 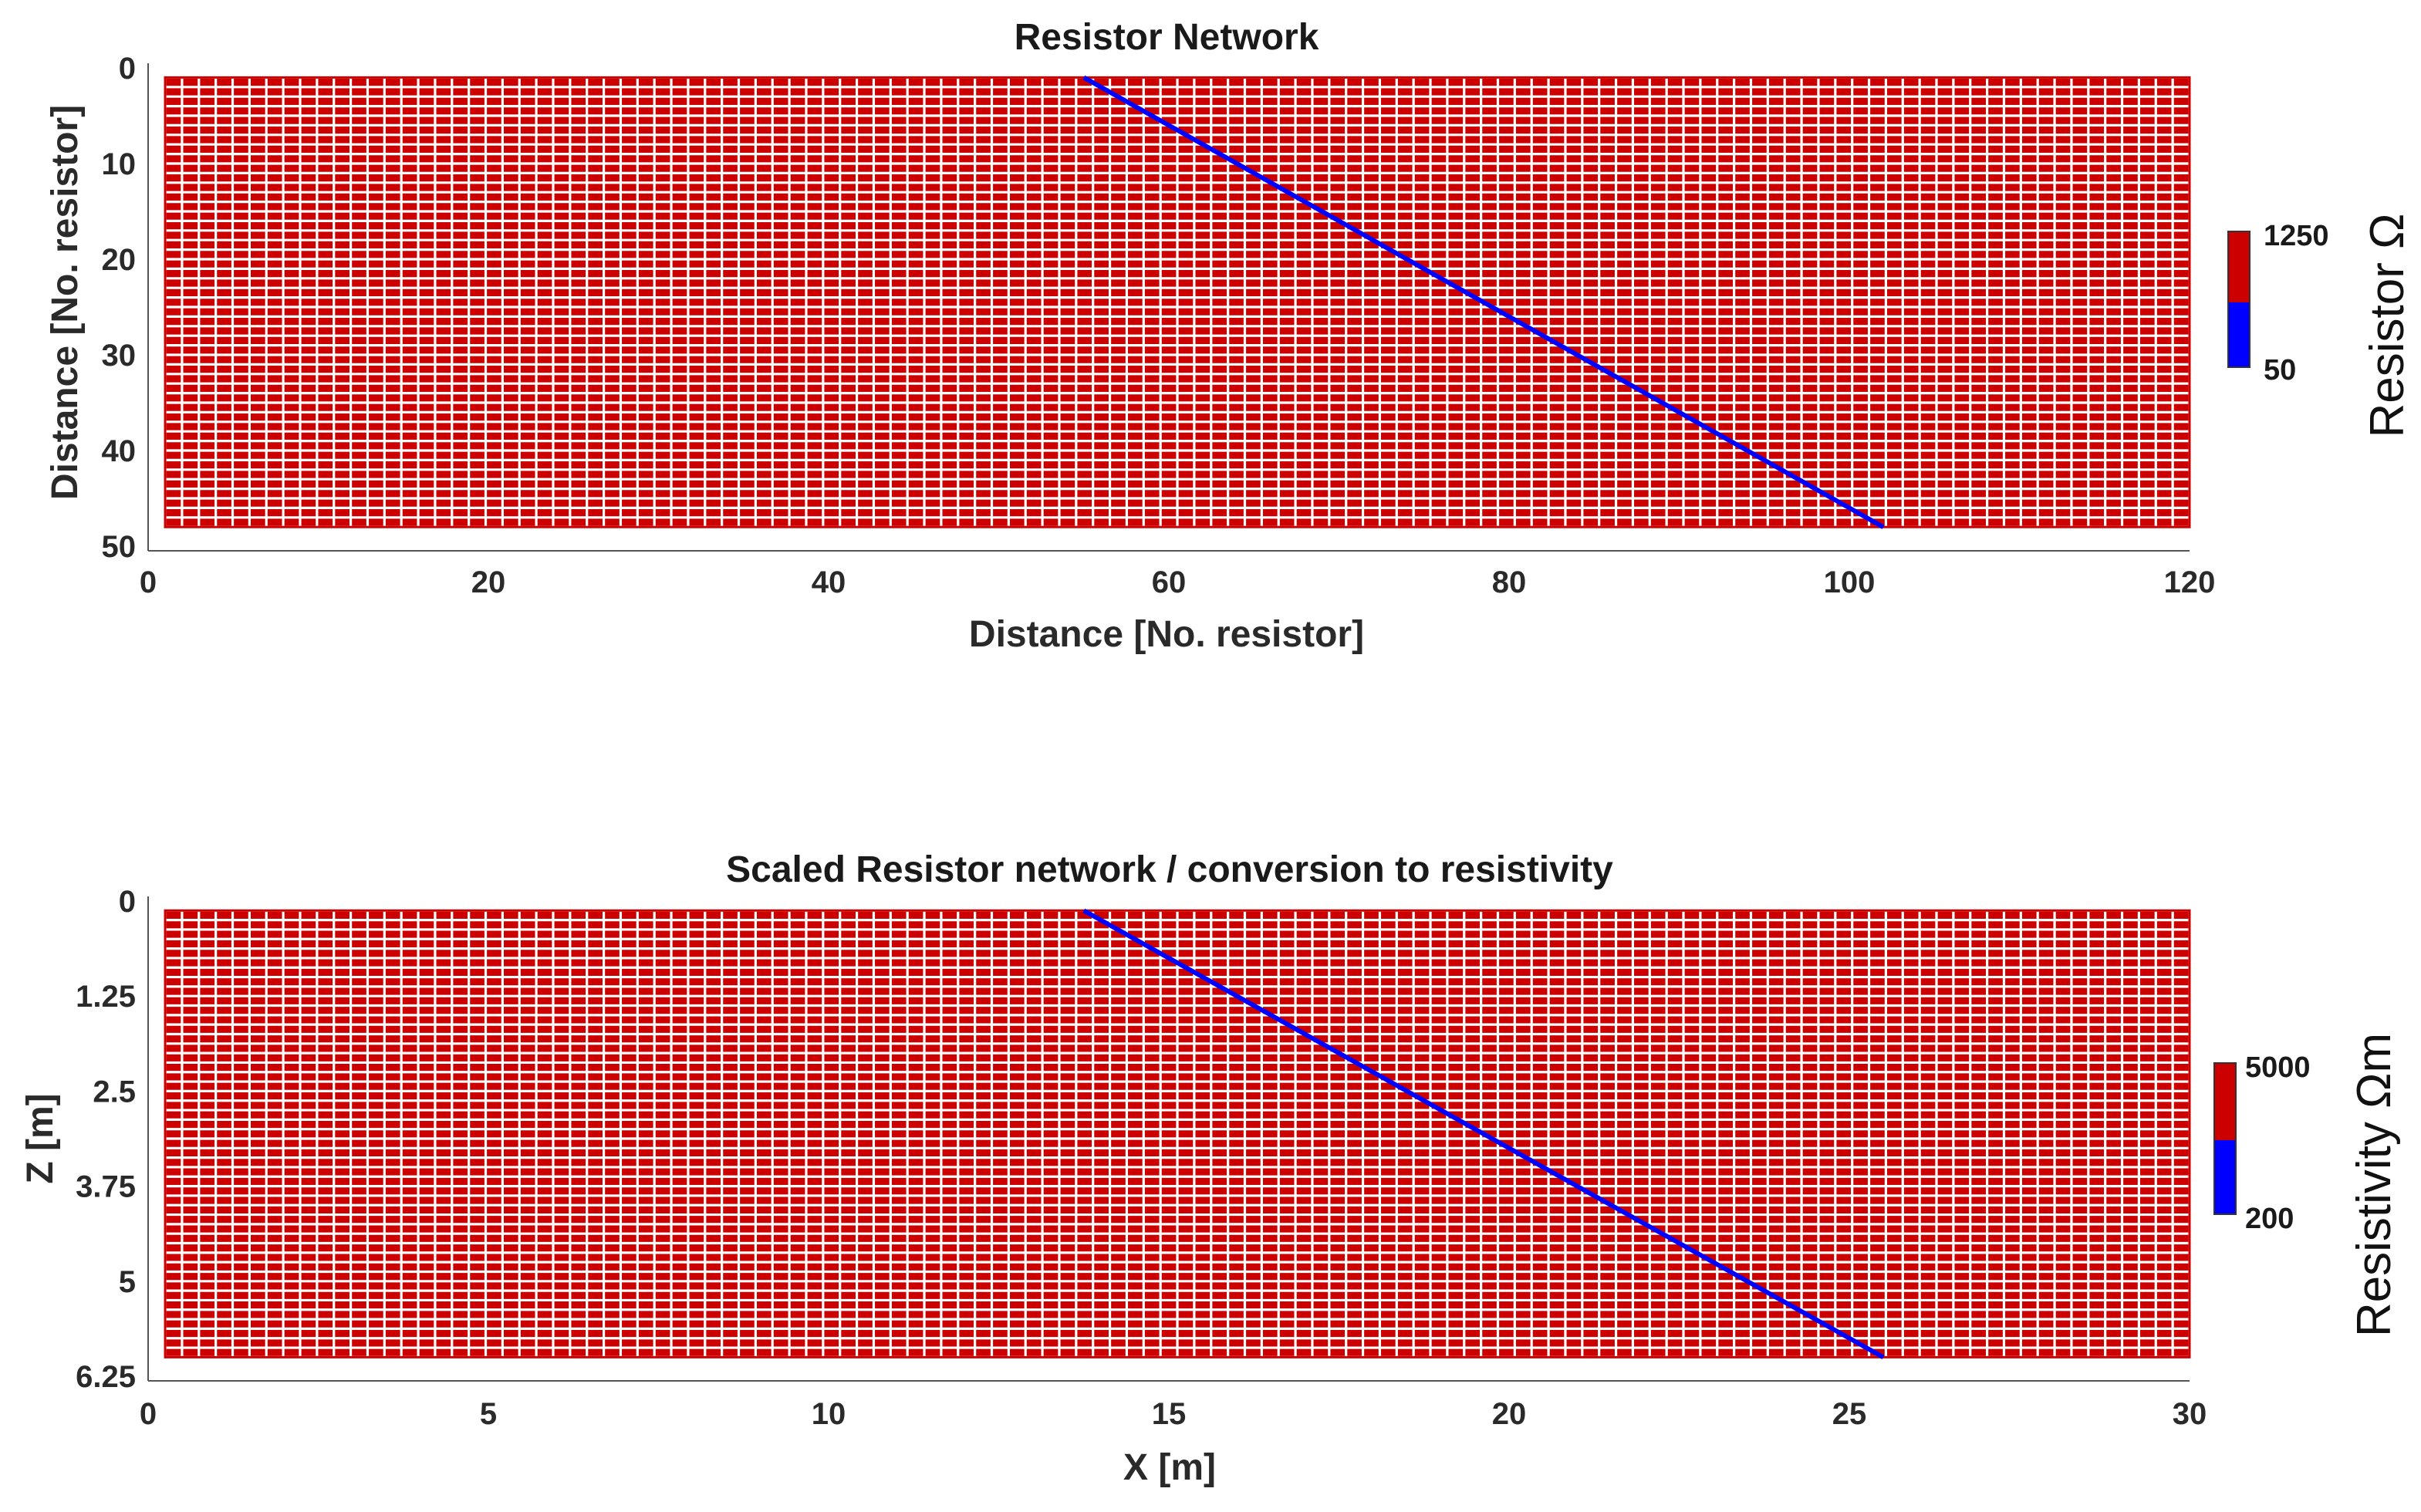 I want to click on y-tick-label: 6.25, so click(x=106, y=1377).